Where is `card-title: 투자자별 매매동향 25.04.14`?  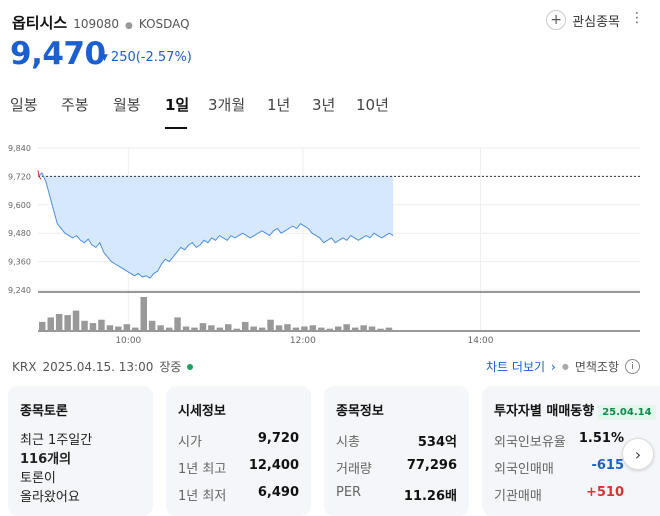
card-title: 투자자별 매매동향 25.04.14 is located at coordinates (577, 410).